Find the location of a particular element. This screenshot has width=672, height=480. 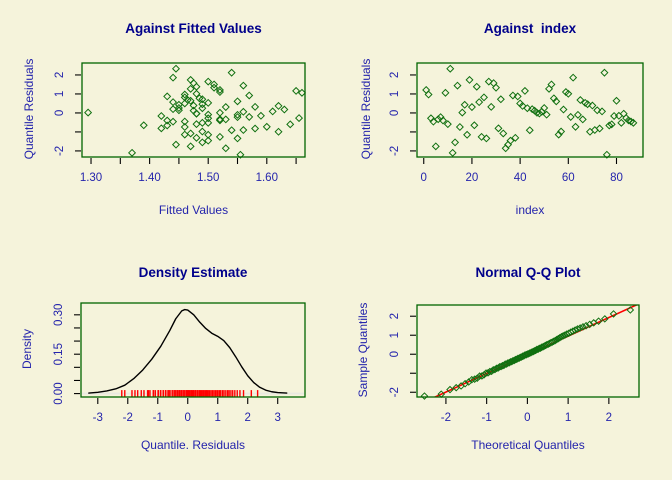

panel-title: Against Fitted Values is located at coordinates (193, 28).